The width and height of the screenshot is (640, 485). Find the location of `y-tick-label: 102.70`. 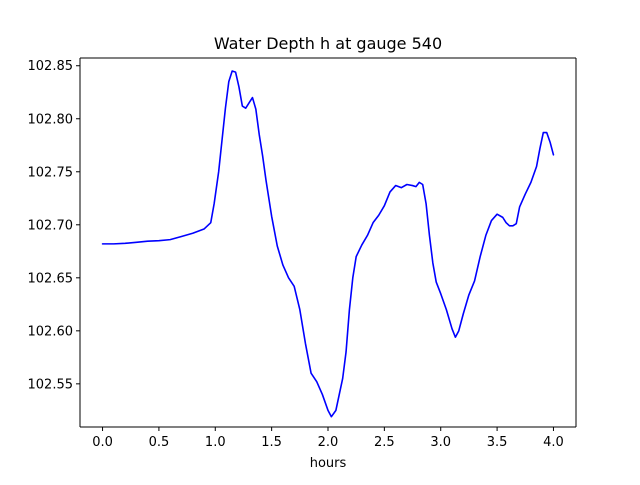

y-tick-label: 102.70 is located at coordinates (51, 225).